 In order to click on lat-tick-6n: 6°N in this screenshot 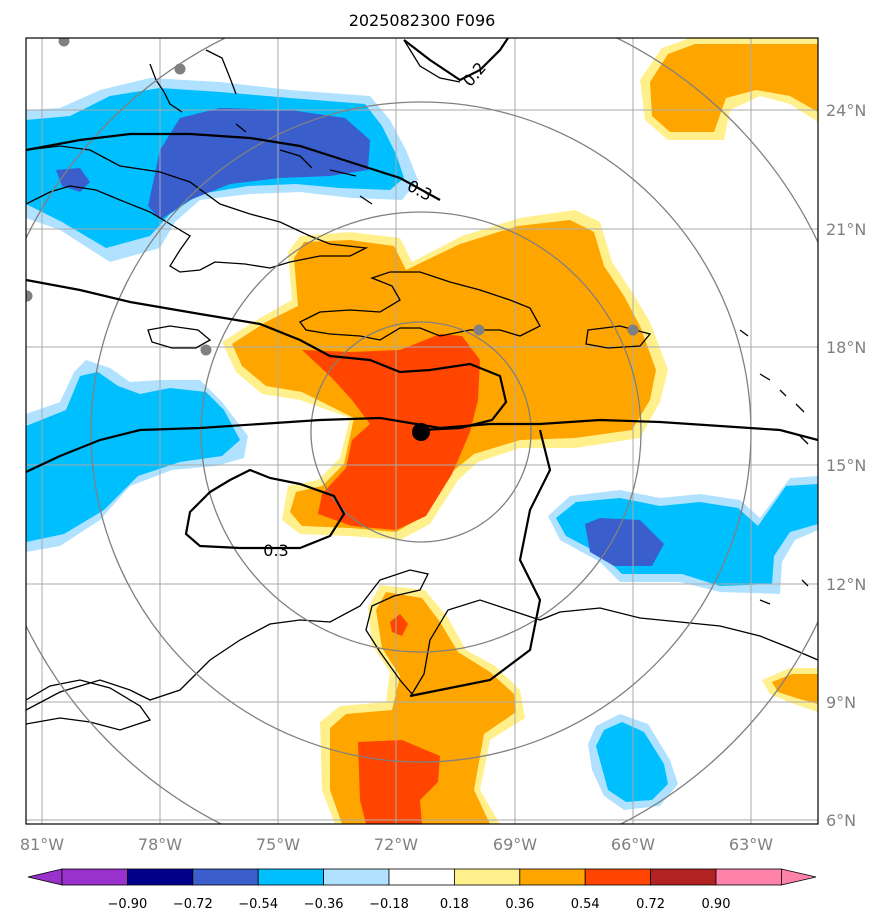, I will do `click(841, 820)`.